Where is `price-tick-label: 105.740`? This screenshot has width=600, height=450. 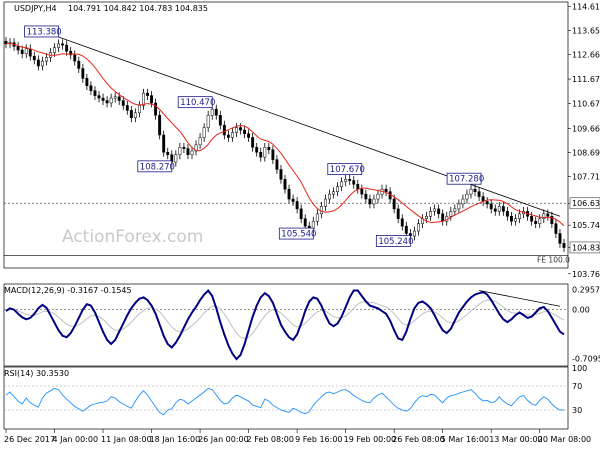 price-tick-label: 105.740 is located at coordinates (586, 225).